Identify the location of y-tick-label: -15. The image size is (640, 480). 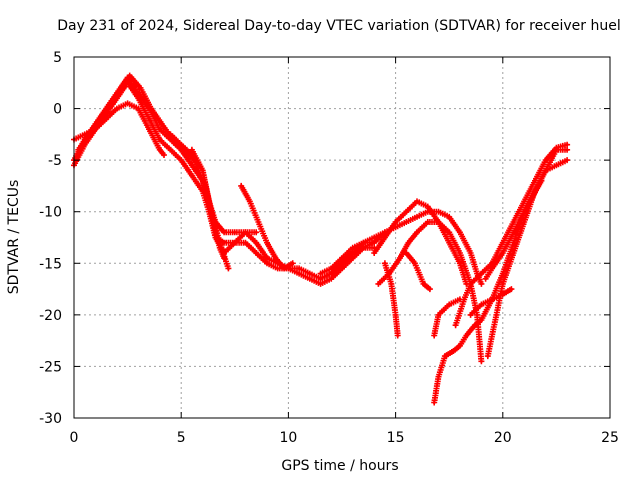
(50, 264).